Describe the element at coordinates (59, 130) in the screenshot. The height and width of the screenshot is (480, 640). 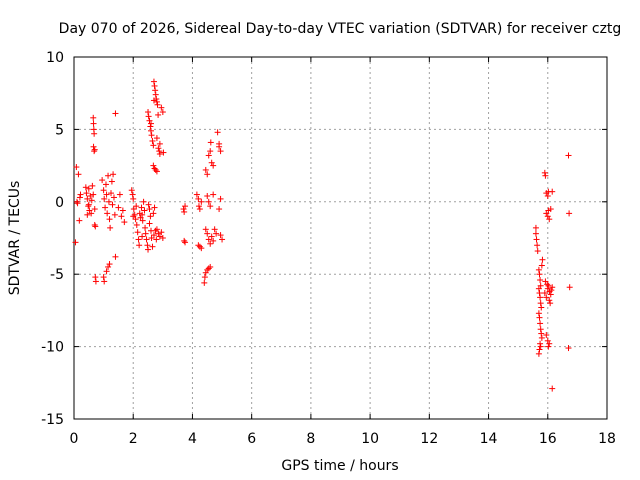
I see `y-tick-label: 5` at that location.